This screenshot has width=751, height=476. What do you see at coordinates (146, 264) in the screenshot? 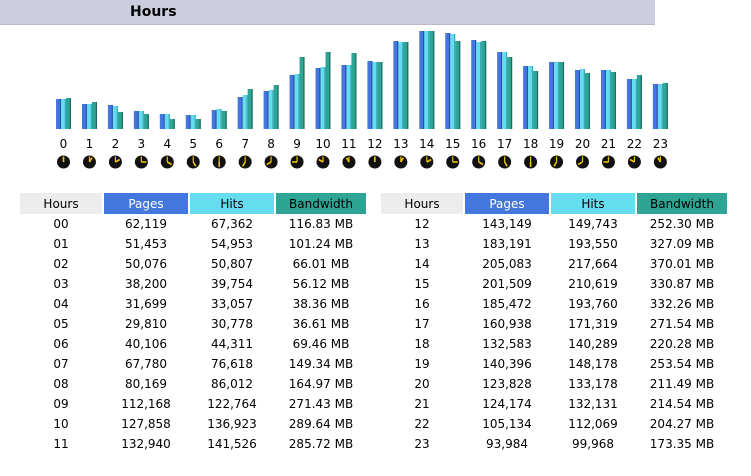
I see `pages-cell: 50,076` at bounding box center [146, 264].